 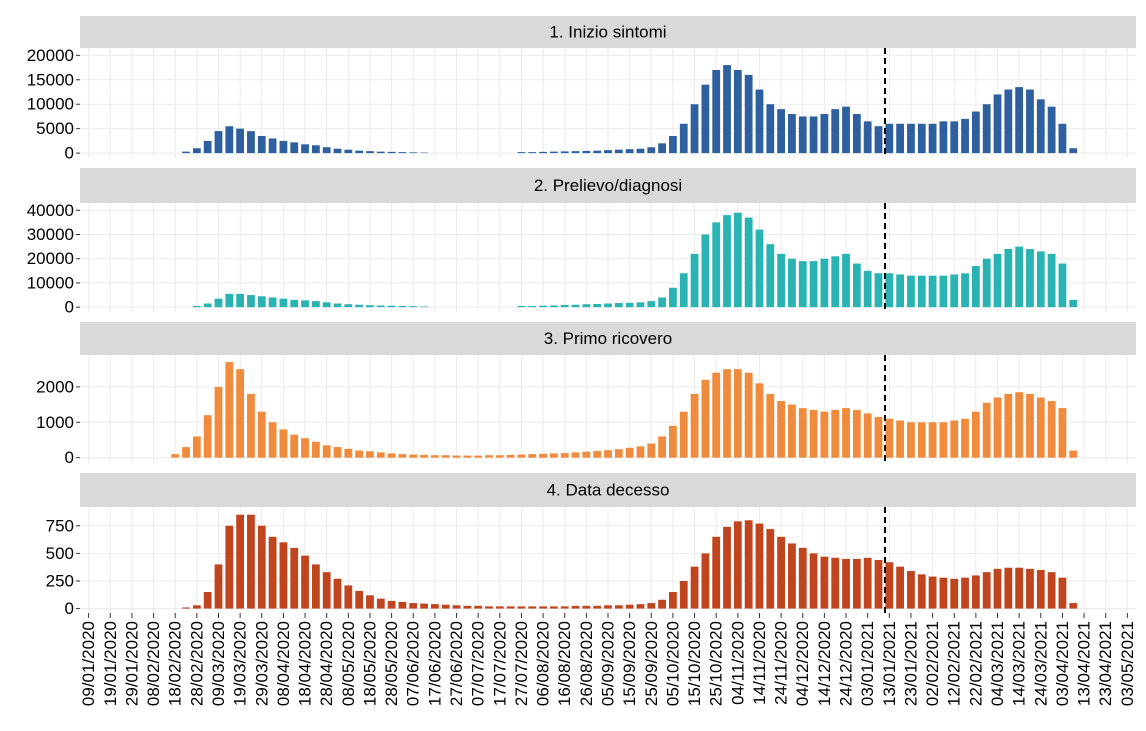 I want to click on x-tick-label: 08/04/2020, so click(x=283, y=663).